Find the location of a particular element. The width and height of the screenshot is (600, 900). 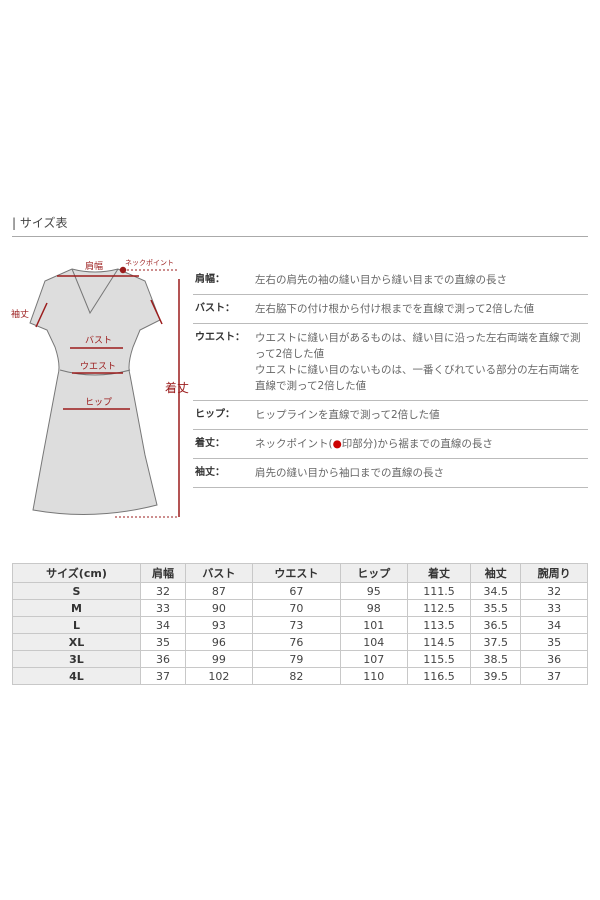

column-header: バスト is located at coordinates (219, 573).